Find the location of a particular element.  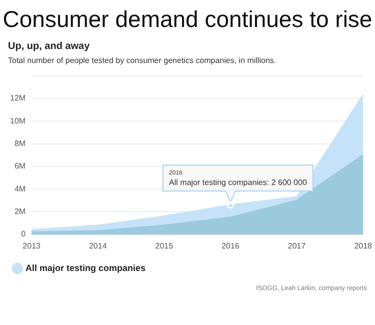

x-tick-label: 2016 is located at coordinates (231, 245).